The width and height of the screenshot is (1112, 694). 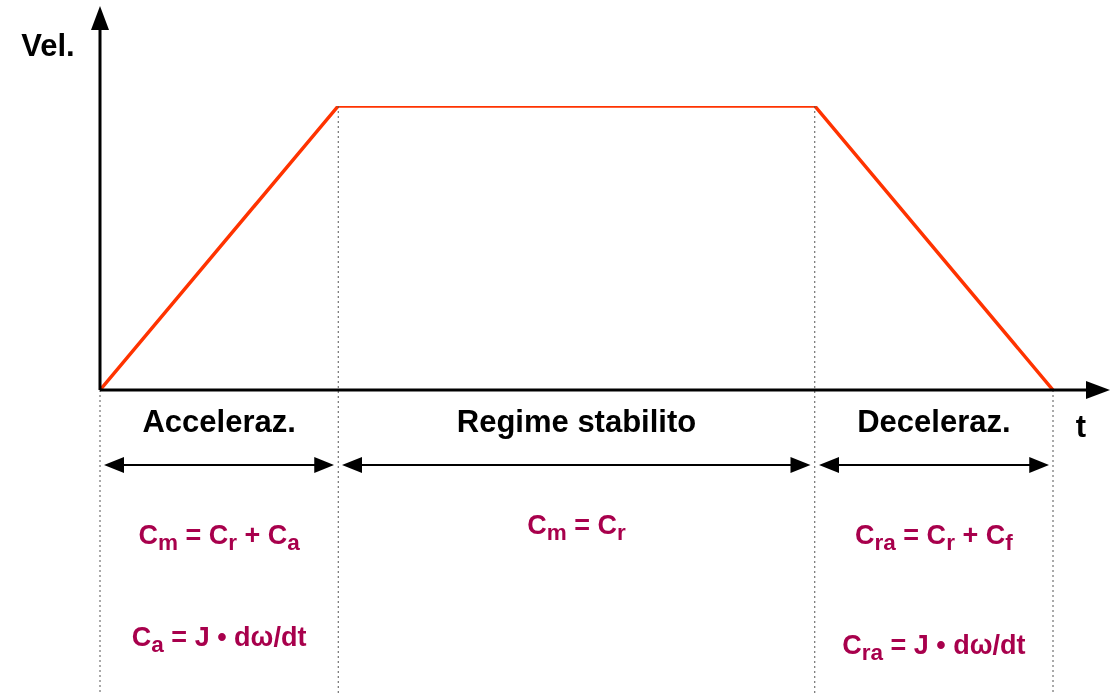 What do you see at coordinates (934, 422) in the screenshot?
I see `text: Deceleraz.` at bounding box center [934, 422].